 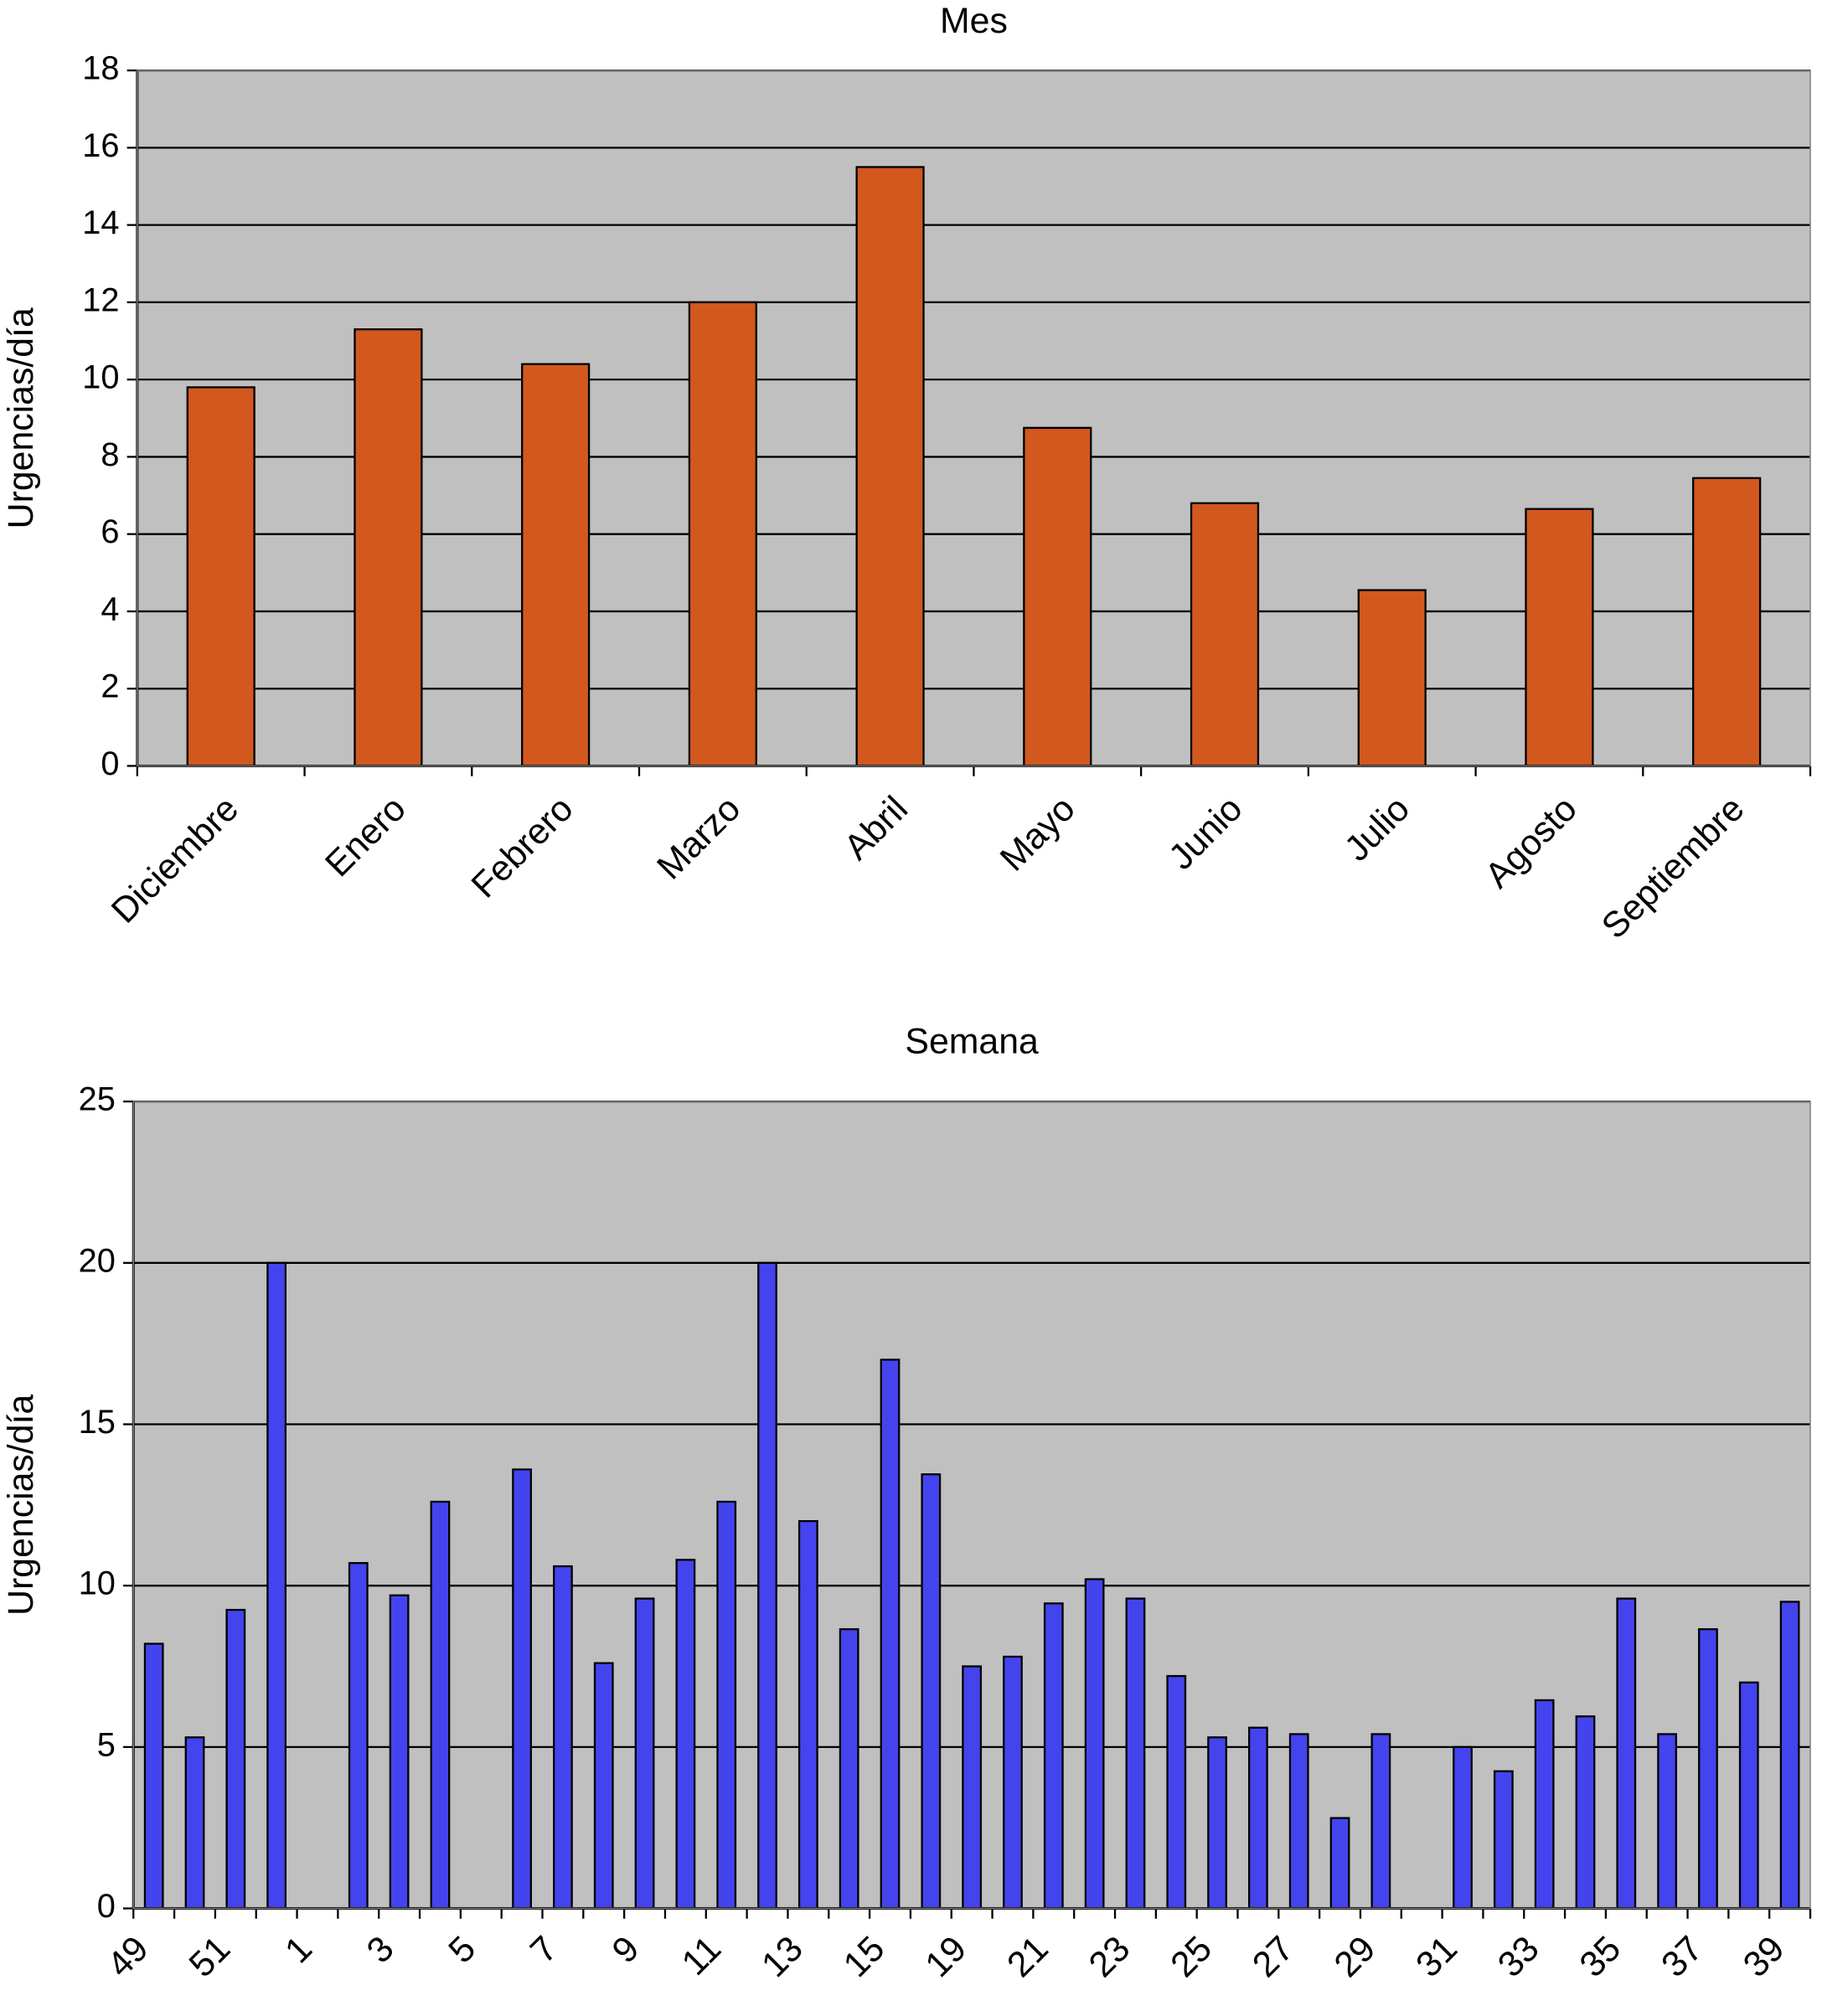 What do you see at coordinates (1436, 1957) in the screenshot?
I see `x-tick-label: 31` at bounding box center [1436, 1957].